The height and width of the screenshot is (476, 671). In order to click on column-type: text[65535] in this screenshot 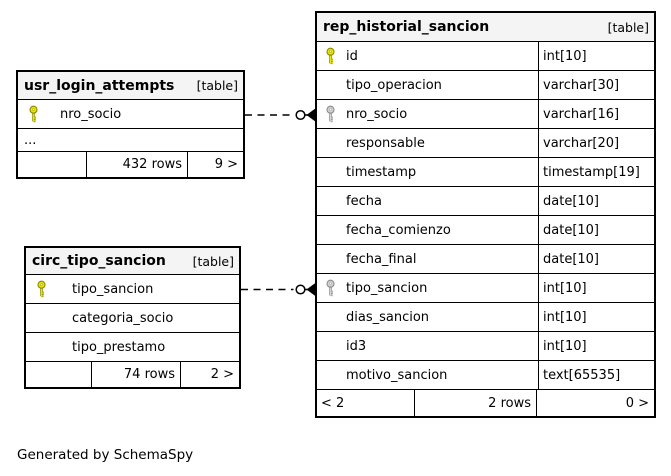, I will do `click(582, 375)`.